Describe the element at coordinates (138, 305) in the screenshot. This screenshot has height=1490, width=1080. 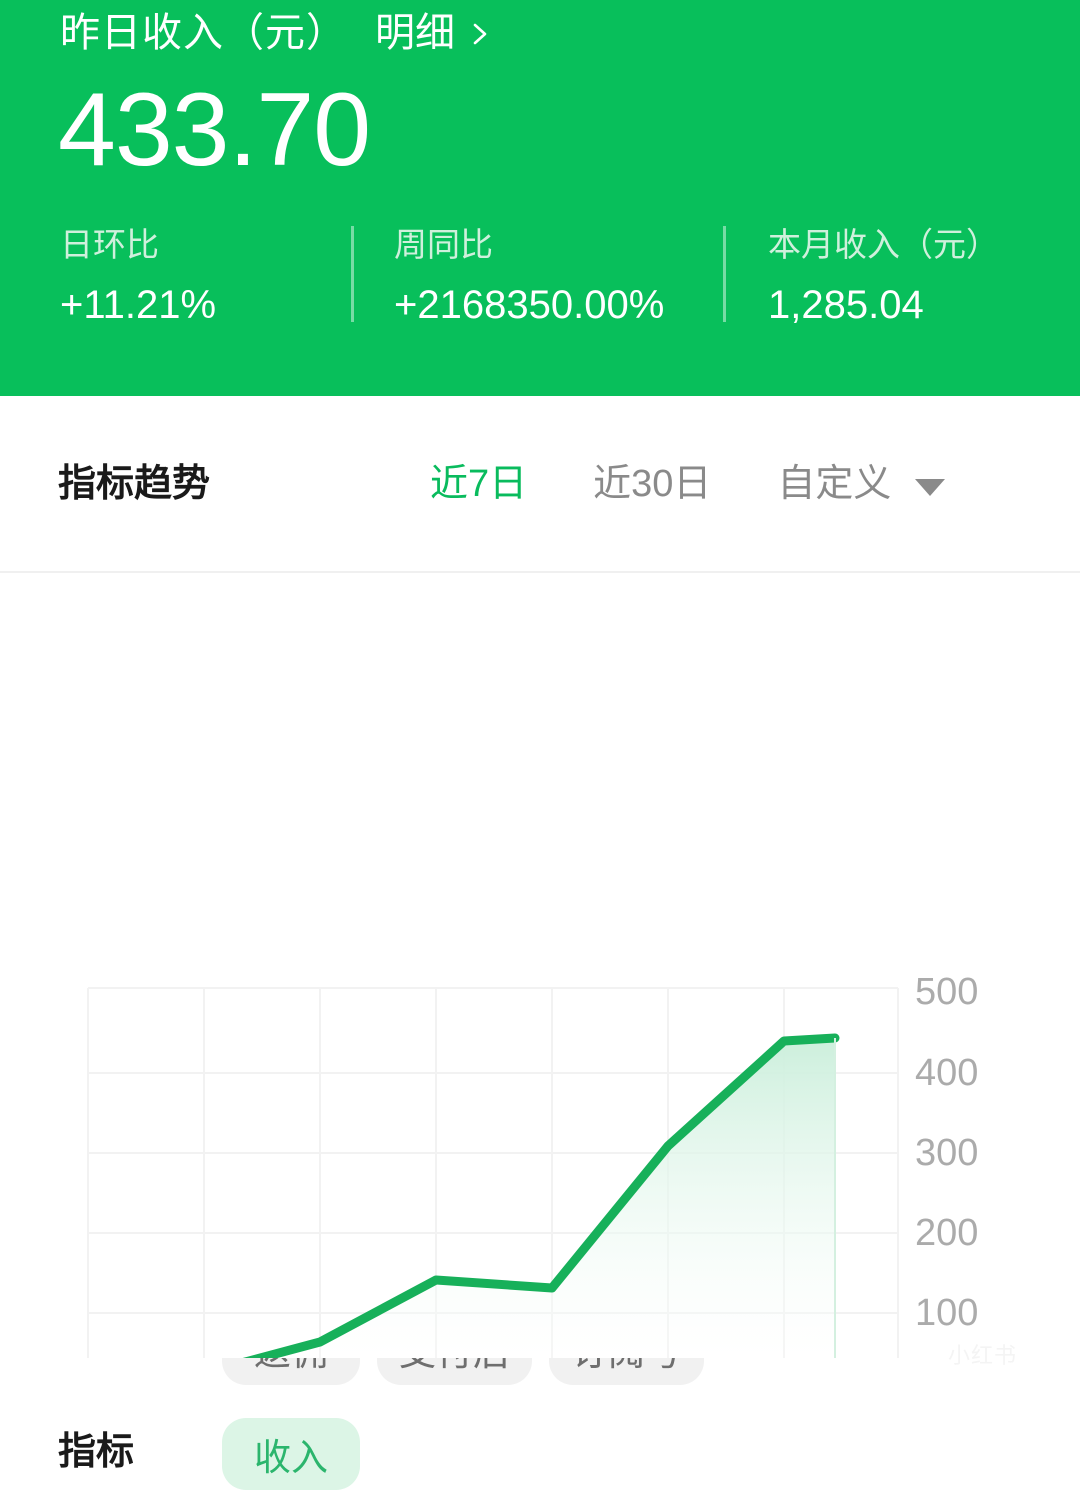
I see `stat-value: +11.21%` at that location.